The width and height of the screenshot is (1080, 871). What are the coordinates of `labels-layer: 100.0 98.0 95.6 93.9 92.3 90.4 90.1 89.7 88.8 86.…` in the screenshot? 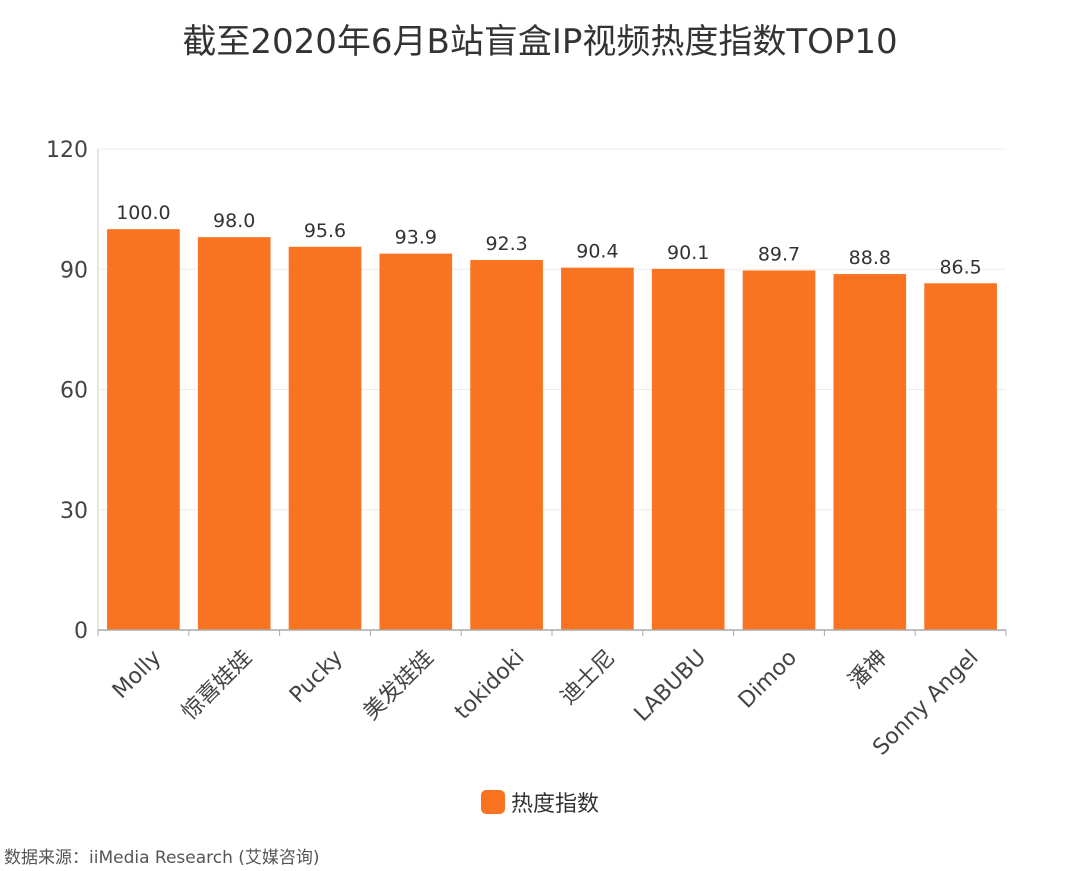 It's located at (549, 240).